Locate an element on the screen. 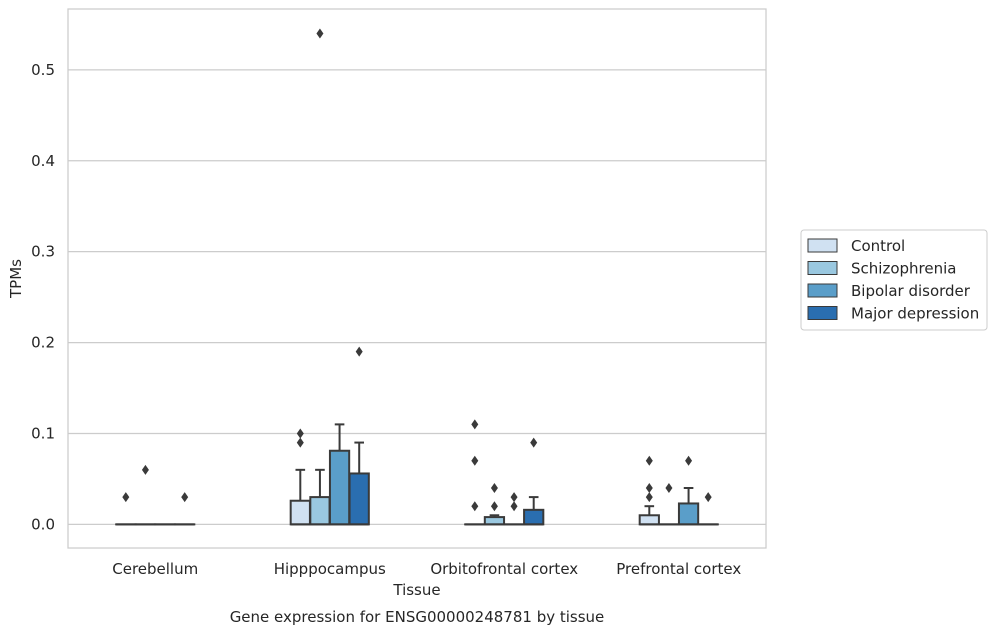  x-tick-label: Orbitofrontal cortex is located at coordinates (504, 569).